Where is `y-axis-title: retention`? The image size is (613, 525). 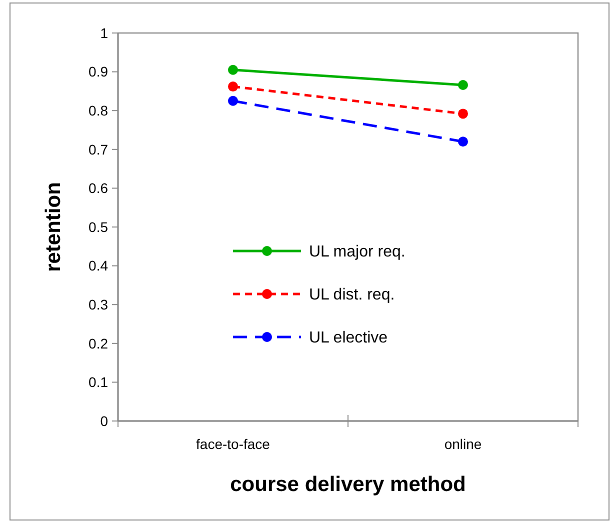 y-axis-title: retention is located at coordinates (53, 227).